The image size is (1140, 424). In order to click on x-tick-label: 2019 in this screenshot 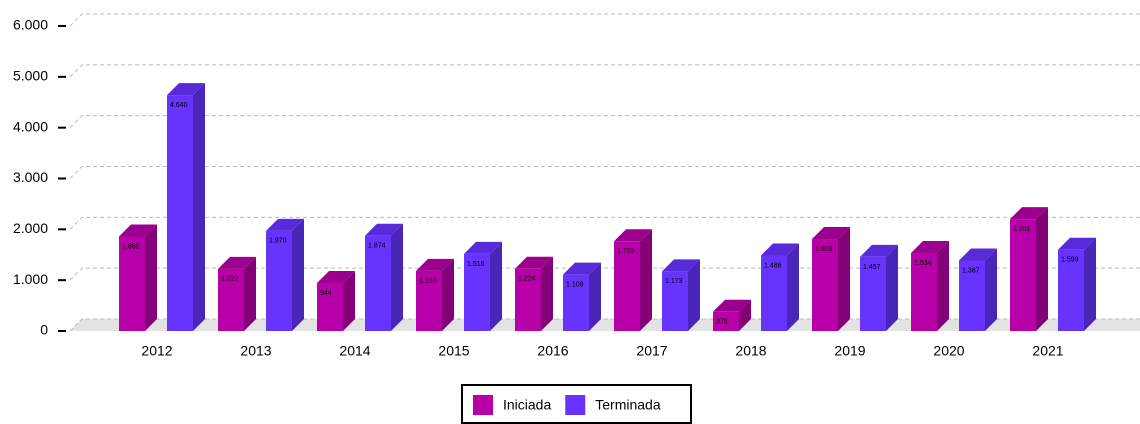, I will do `click(849, 351)`.